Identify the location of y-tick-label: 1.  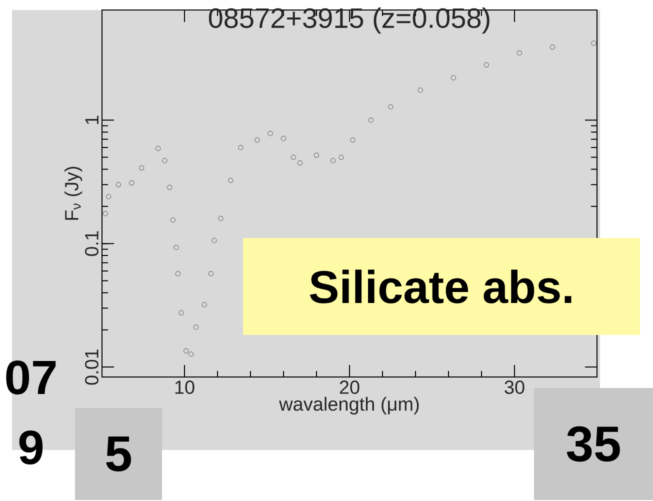
(91, 120).